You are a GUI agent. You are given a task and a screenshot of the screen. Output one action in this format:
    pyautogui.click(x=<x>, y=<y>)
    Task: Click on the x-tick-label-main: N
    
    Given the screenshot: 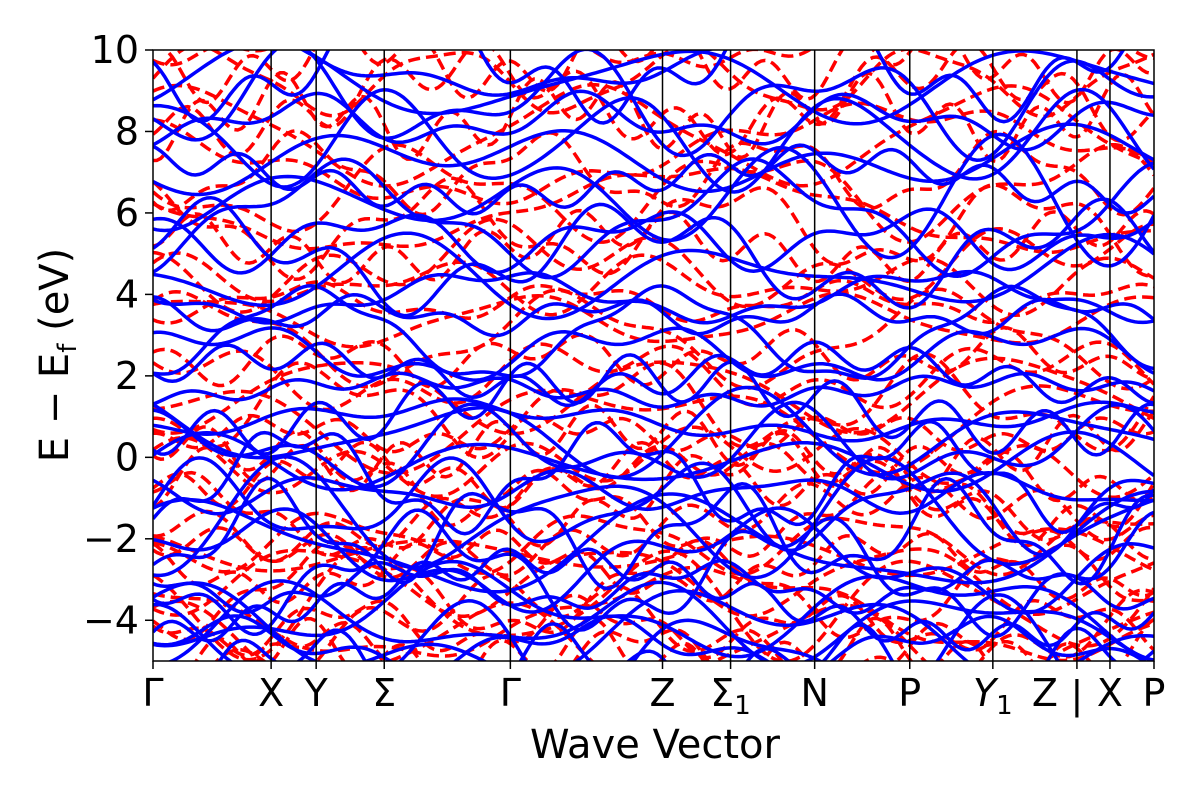 What is the action you would take?
    pyautogui.click(x=814, y=693)
    